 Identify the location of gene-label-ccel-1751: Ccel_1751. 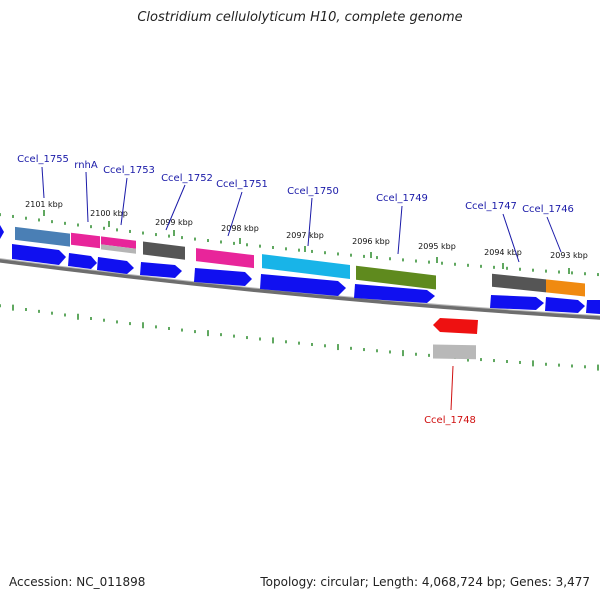
(242, 184).